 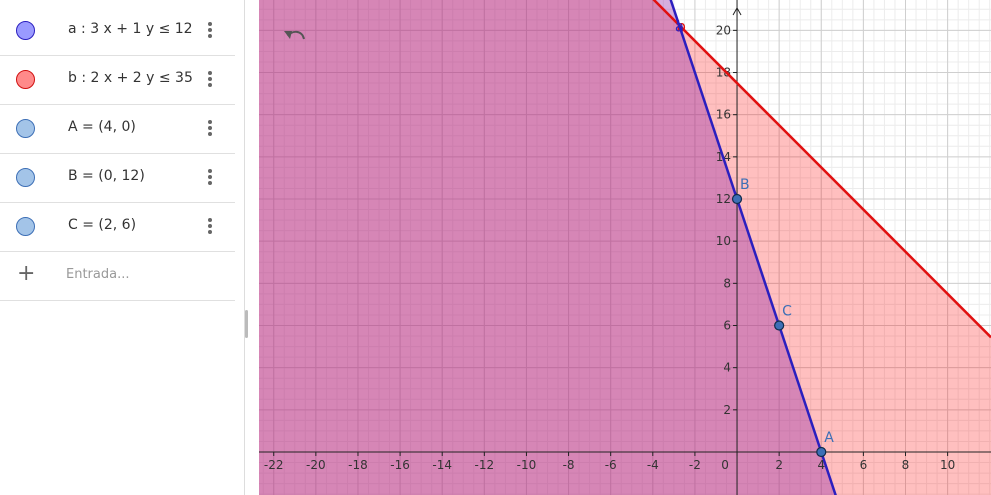 I want to click on algebra-row: b : 2 x + 2 y ≤ 35, so click(x=117, y=80).